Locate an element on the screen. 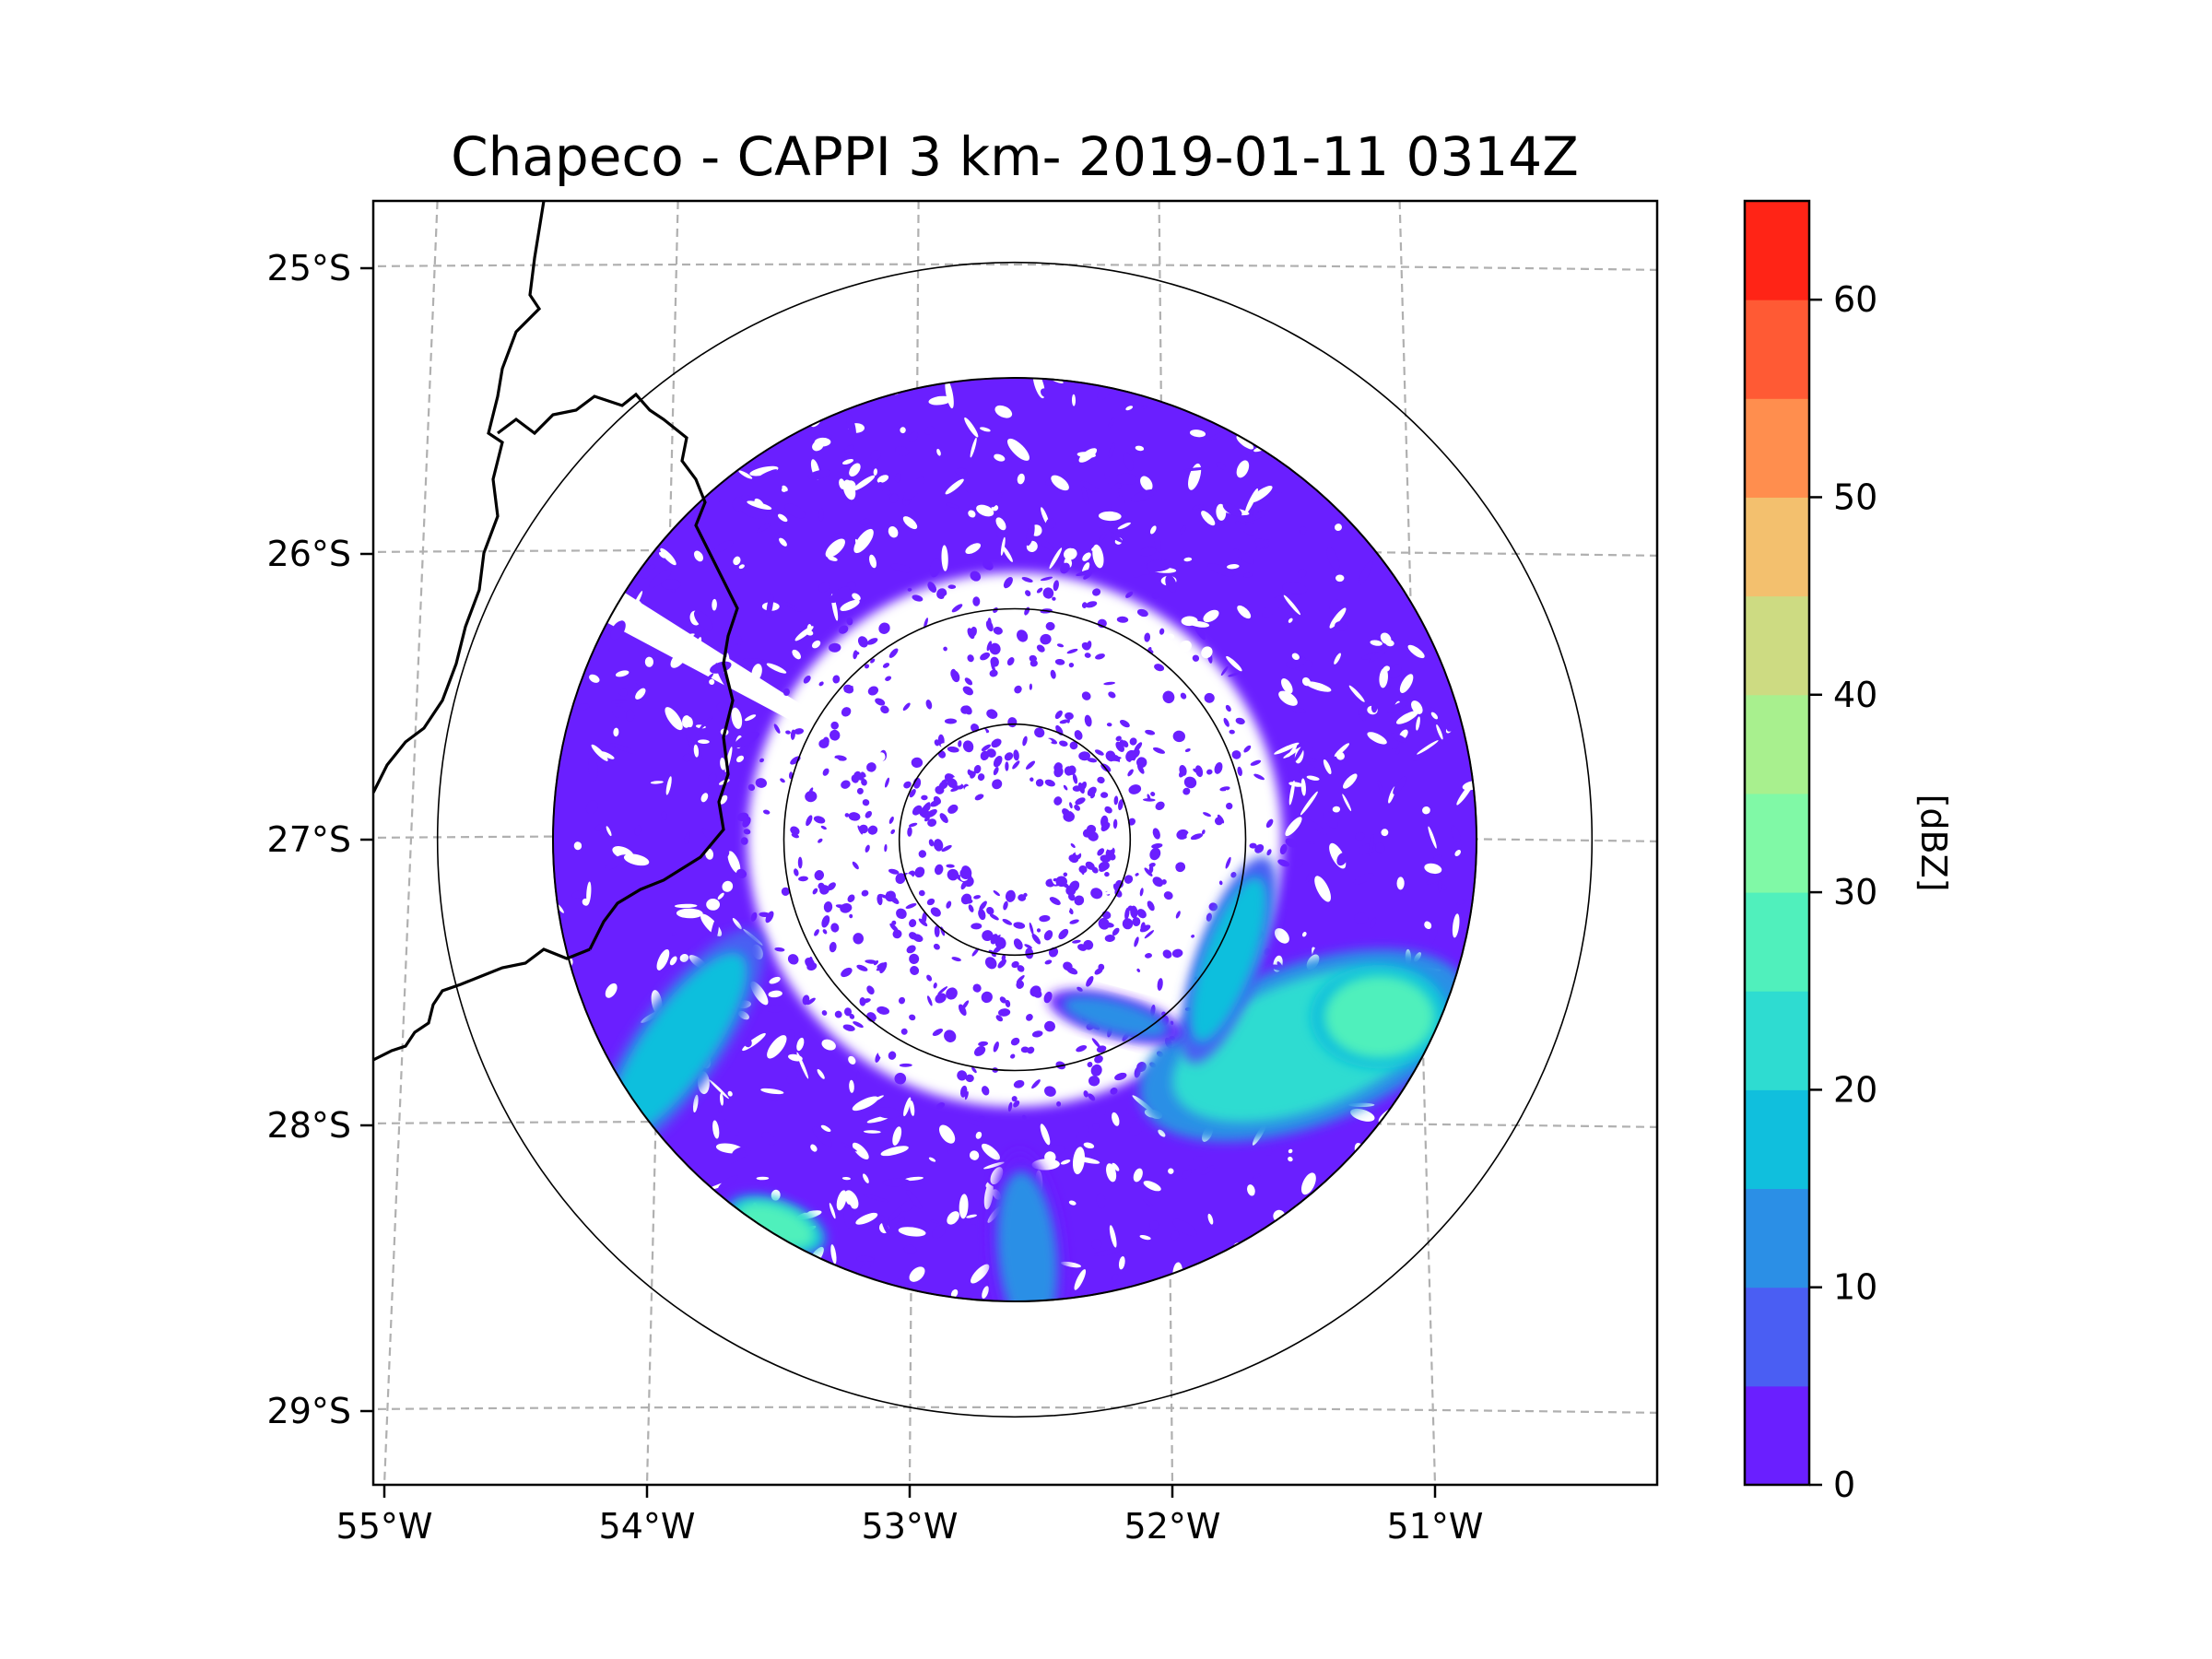  range-ring is located at coordinates (1015, 840).